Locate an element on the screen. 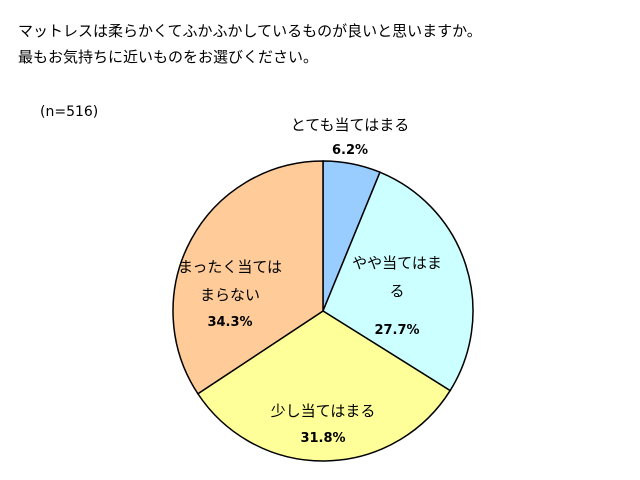 The width and height of the screenshot is (640, 480). question-line-2: 最もお気持ちに近いものをお選びください。 is located at coordinates (168, 57).